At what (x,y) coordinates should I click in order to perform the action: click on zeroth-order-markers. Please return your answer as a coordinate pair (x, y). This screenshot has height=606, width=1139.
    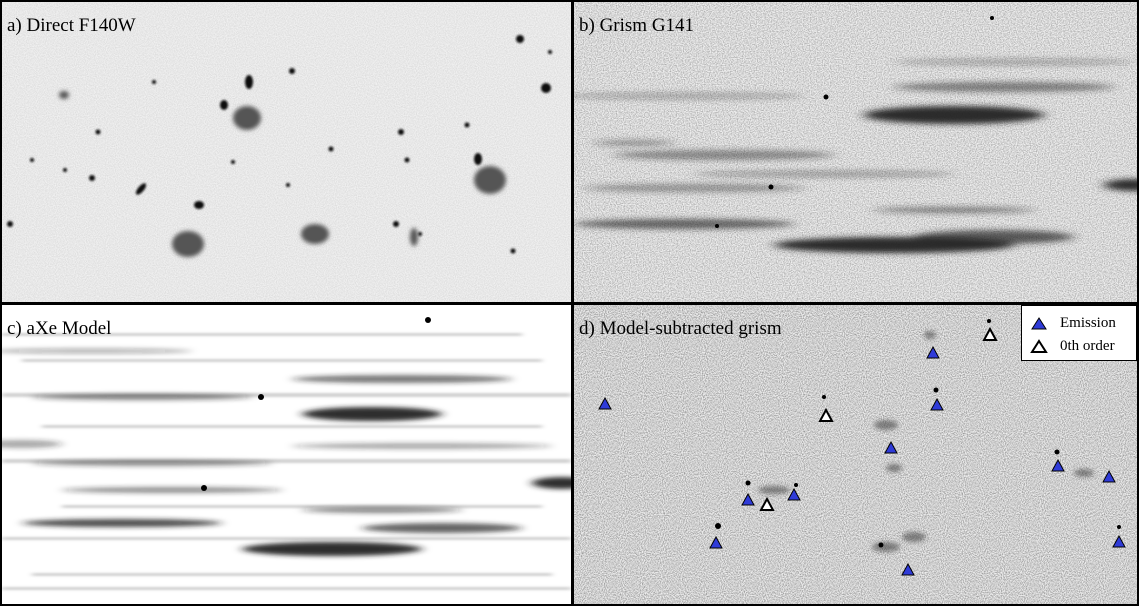
    Looking at the image, I should click on (878, 418).